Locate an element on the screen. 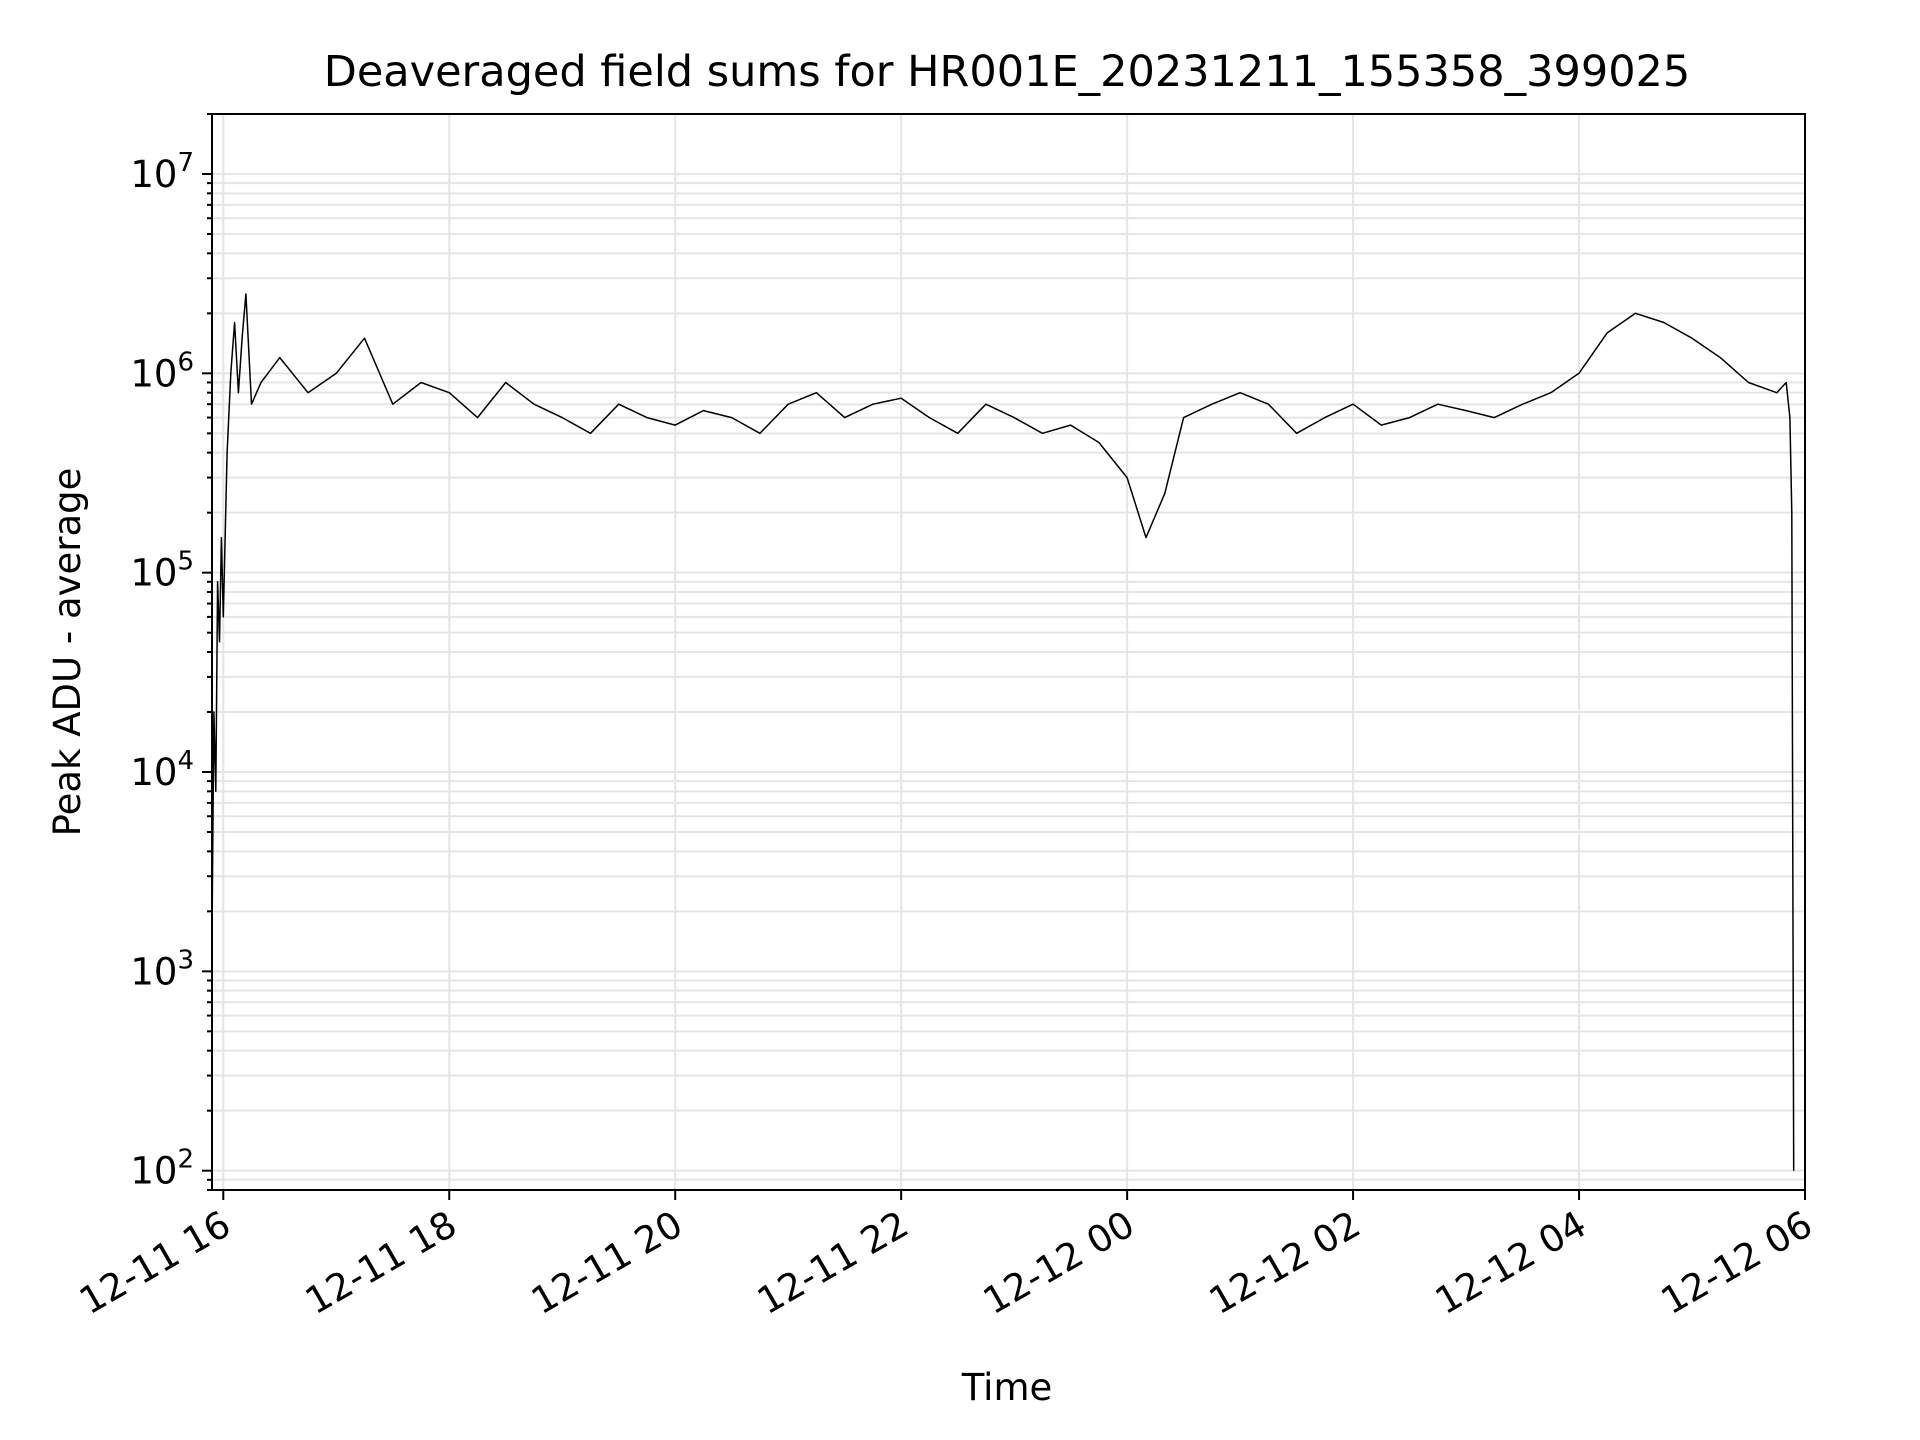 This screenshot has width=1920, height=1440. y-tick-label: 107 is located at coordinates (162, 172).